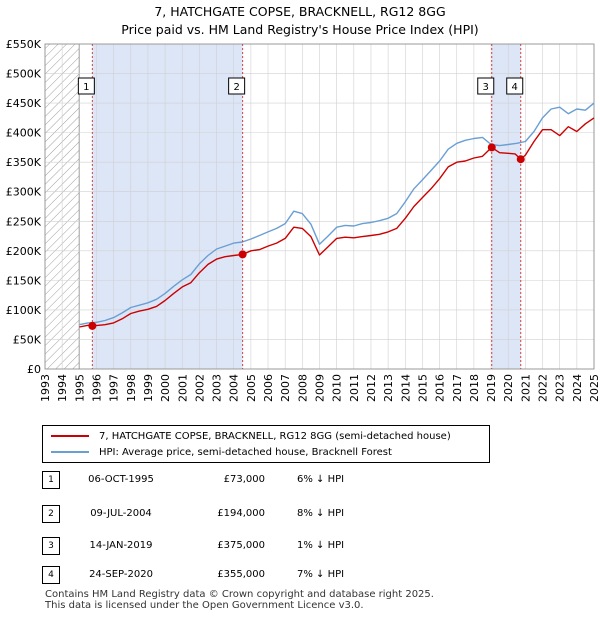 The width and height of the screenshot is (600, 620). I want to click on sale-date: 06-OCT-1995, so click(121, 479).